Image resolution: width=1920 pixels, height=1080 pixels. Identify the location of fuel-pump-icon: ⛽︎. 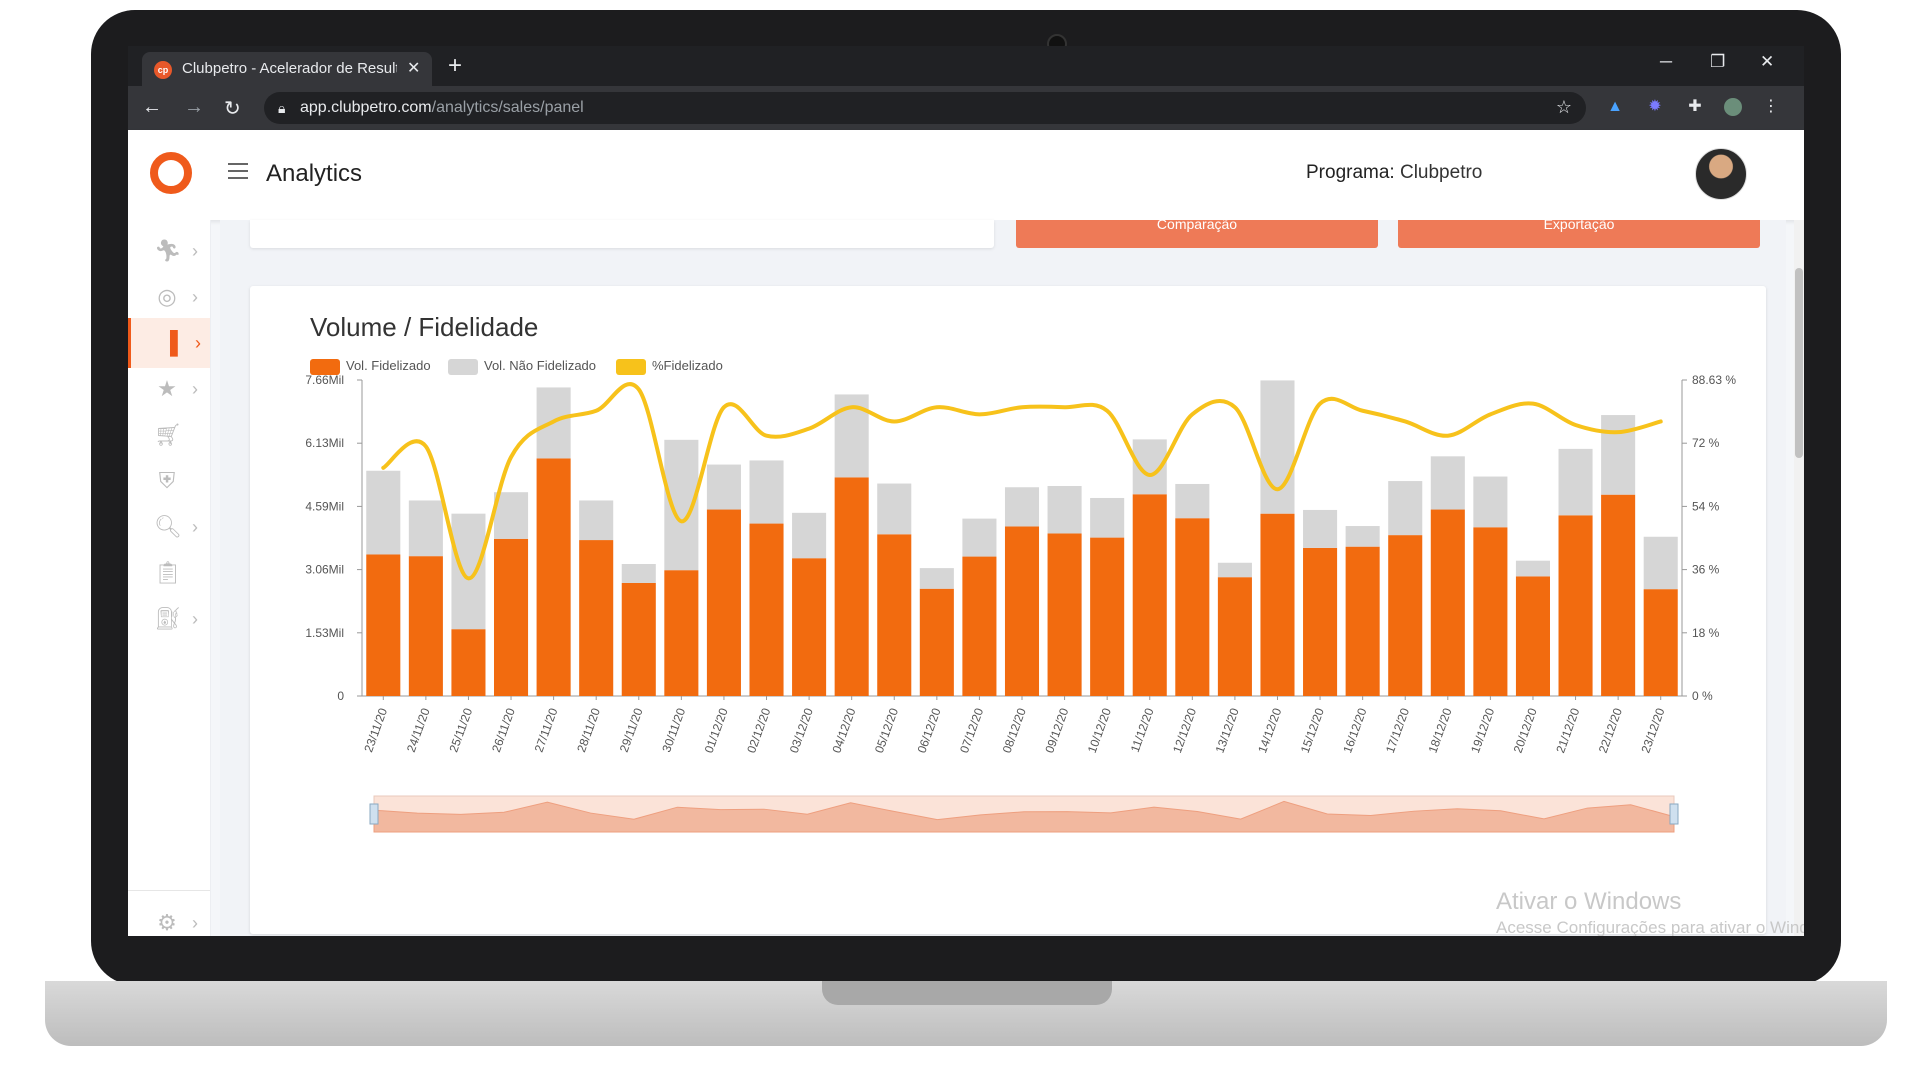
(168, 618).